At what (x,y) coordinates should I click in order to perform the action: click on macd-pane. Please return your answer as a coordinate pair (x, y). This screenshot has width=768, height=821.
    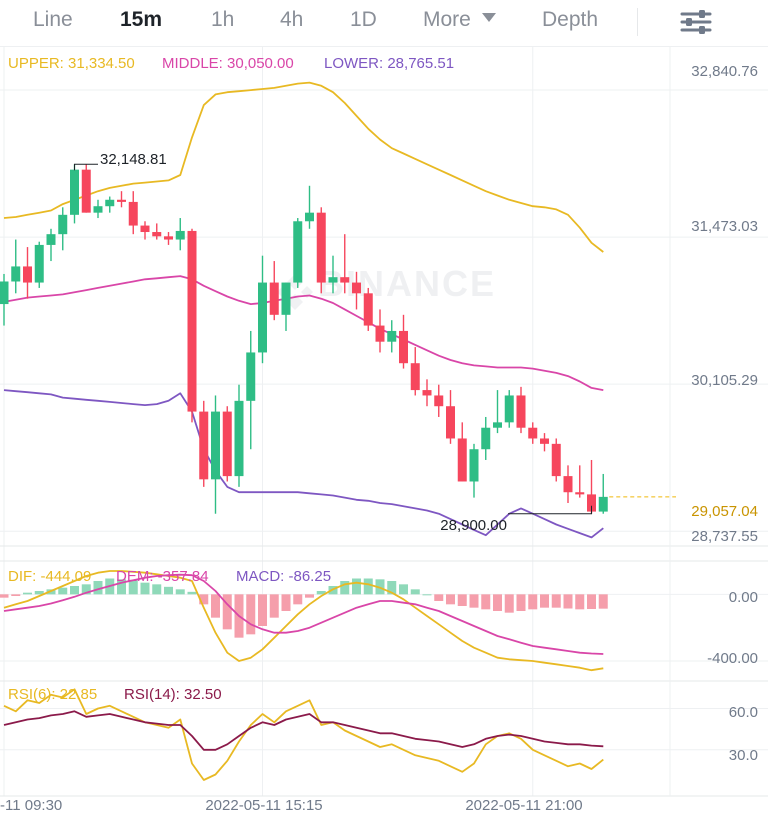
    Looking at the image, I should click on (304, 621).